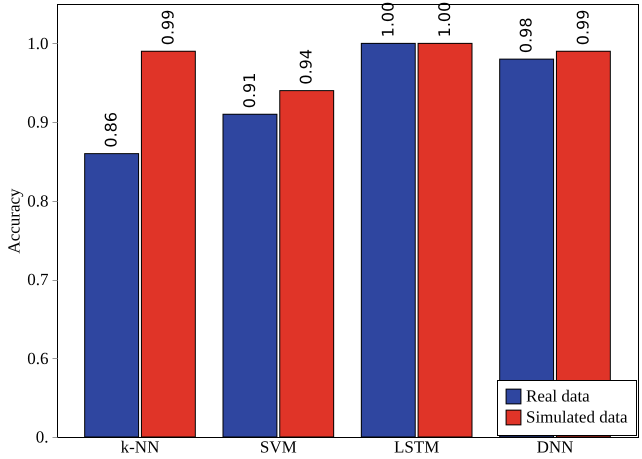 The height and width of the screenshot is (459, 642). I want to click on x-tick-label: DNN, so click(555, 447).